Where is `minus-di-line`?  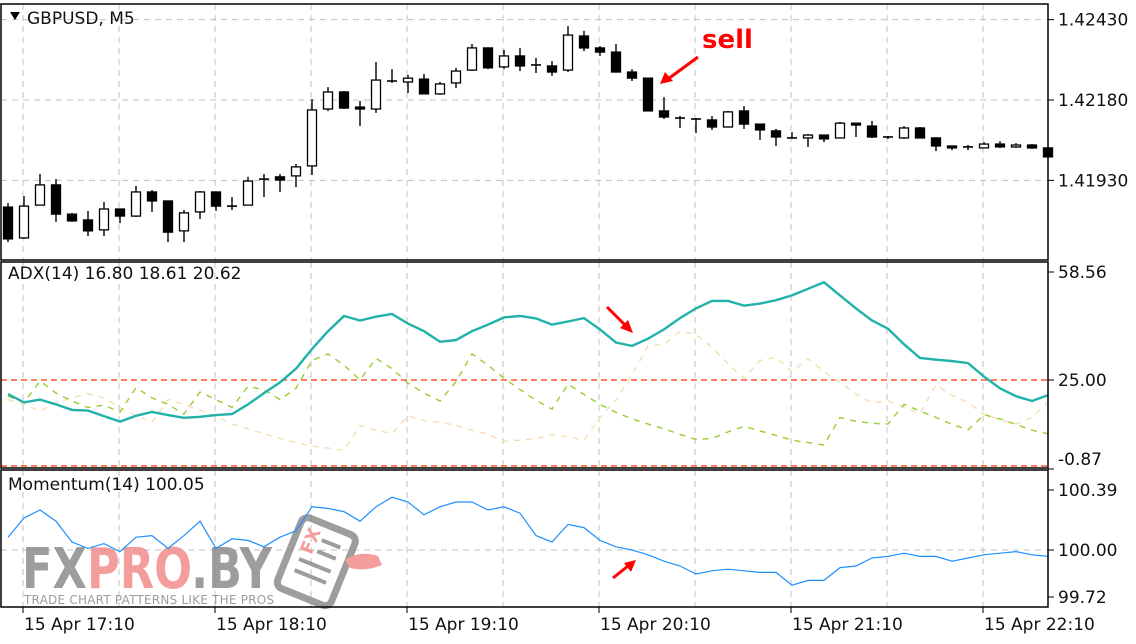
minus-di-line is located at coordinates (528, 399).